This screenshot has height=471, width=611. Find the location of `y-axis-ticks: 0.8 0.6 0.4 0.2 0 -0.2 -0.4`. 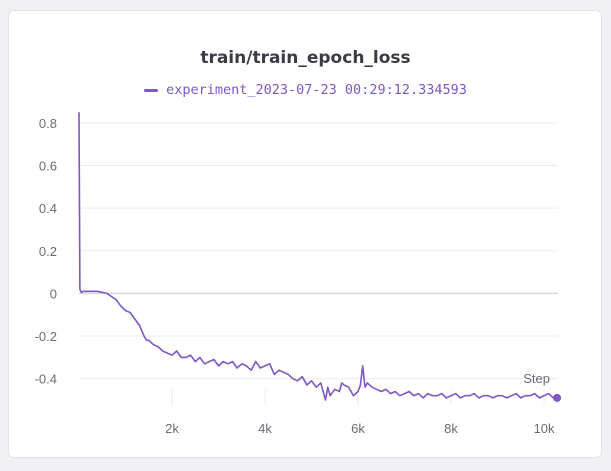

y-axis-ticks: 0.8 0.6 0.4 0.2 0 -0.2 -0.4 is located at coordinates (46, 251).